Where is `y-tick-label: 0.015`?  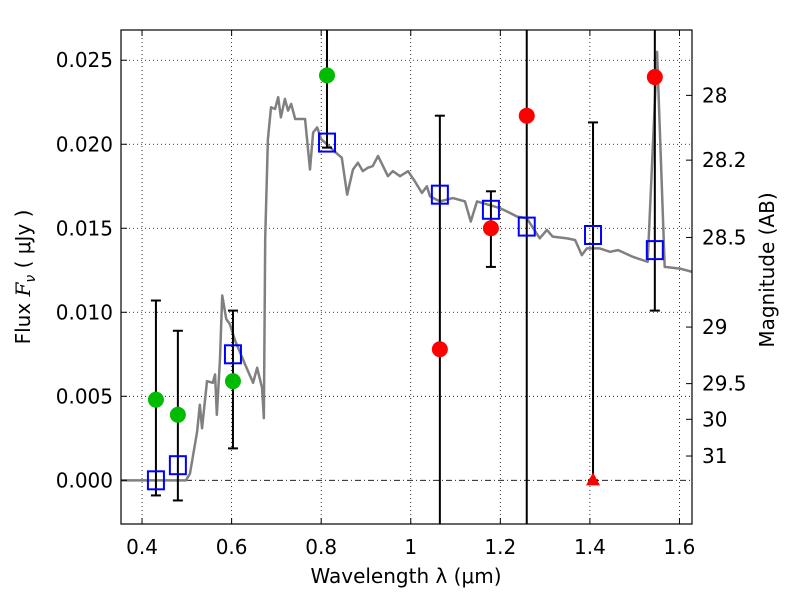 y-tick-label: 0.015 is located at coordinates (84, 228).